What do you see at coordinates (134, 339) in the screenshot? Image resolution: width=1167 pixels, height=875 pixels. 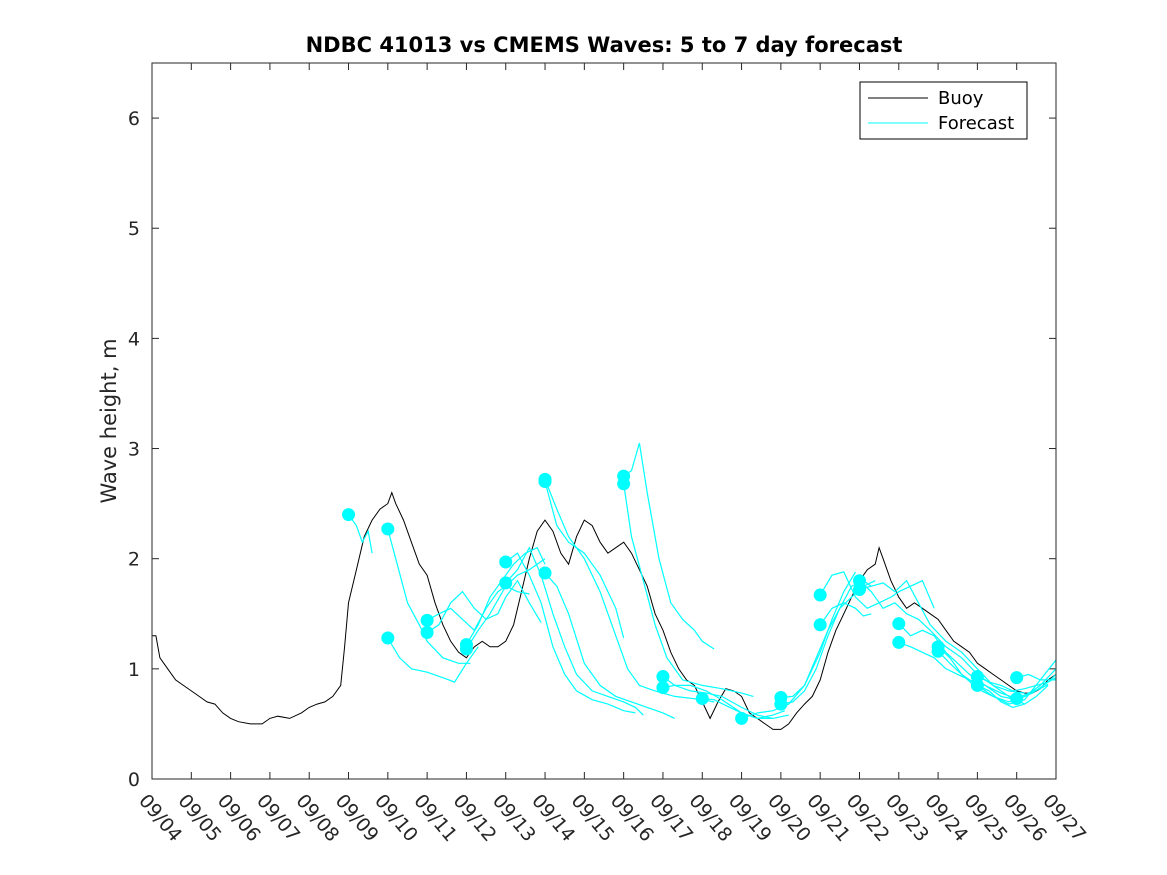 I see `y-tick-label-4: 4` at bounding box center [134, 339].